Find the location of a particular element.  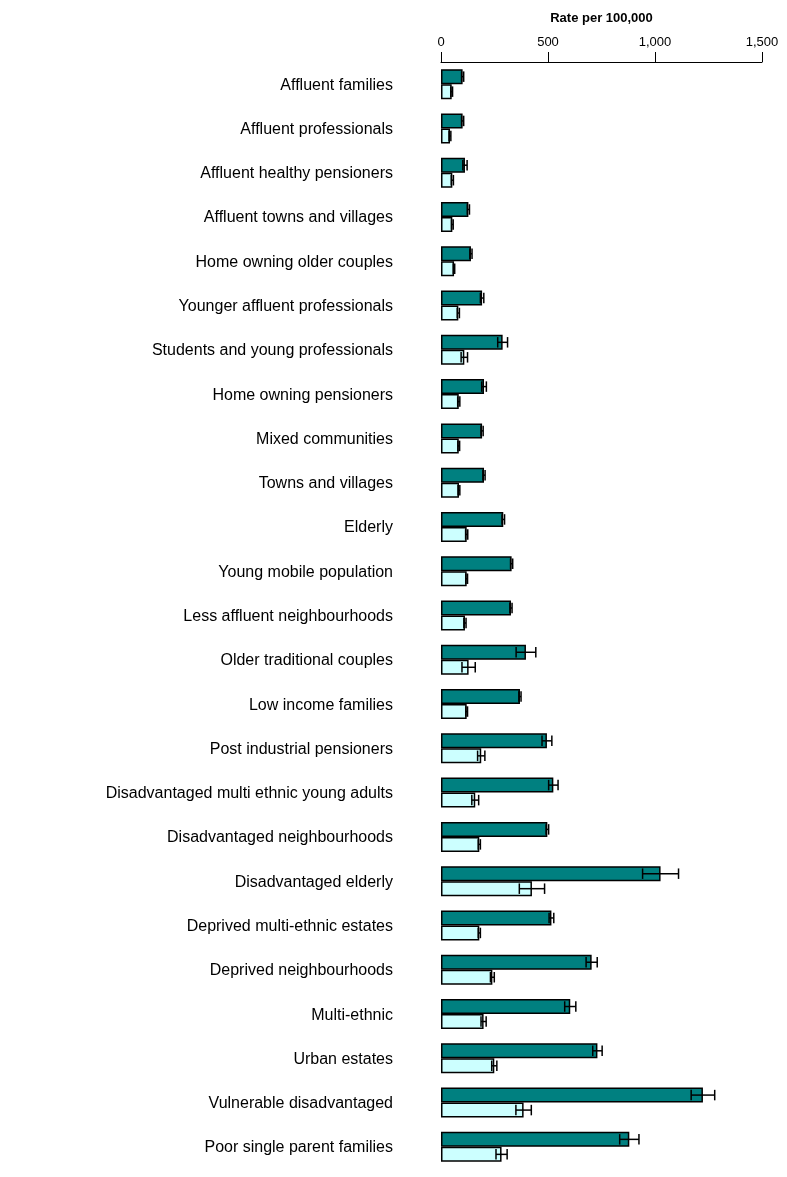

y-tick-label: Disadvantaged neighbourhoods is located at coordinates (280, 837).